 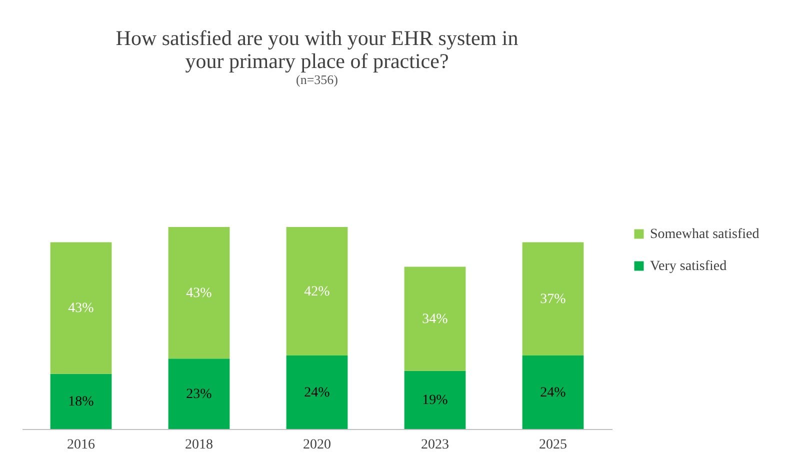 What do you see at coordinates (705, 234) in the screenshot?
I see `legend-label: Somewhat satisfied` at bounding box center [705, 234].